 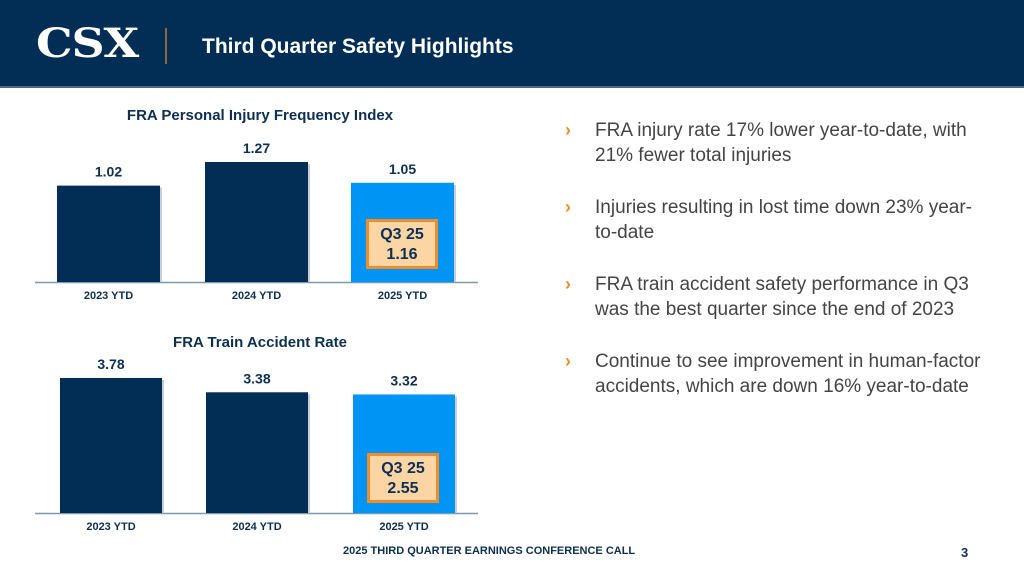 I want to click on bar-value-label: 1.02, so click(x=108, y=172).